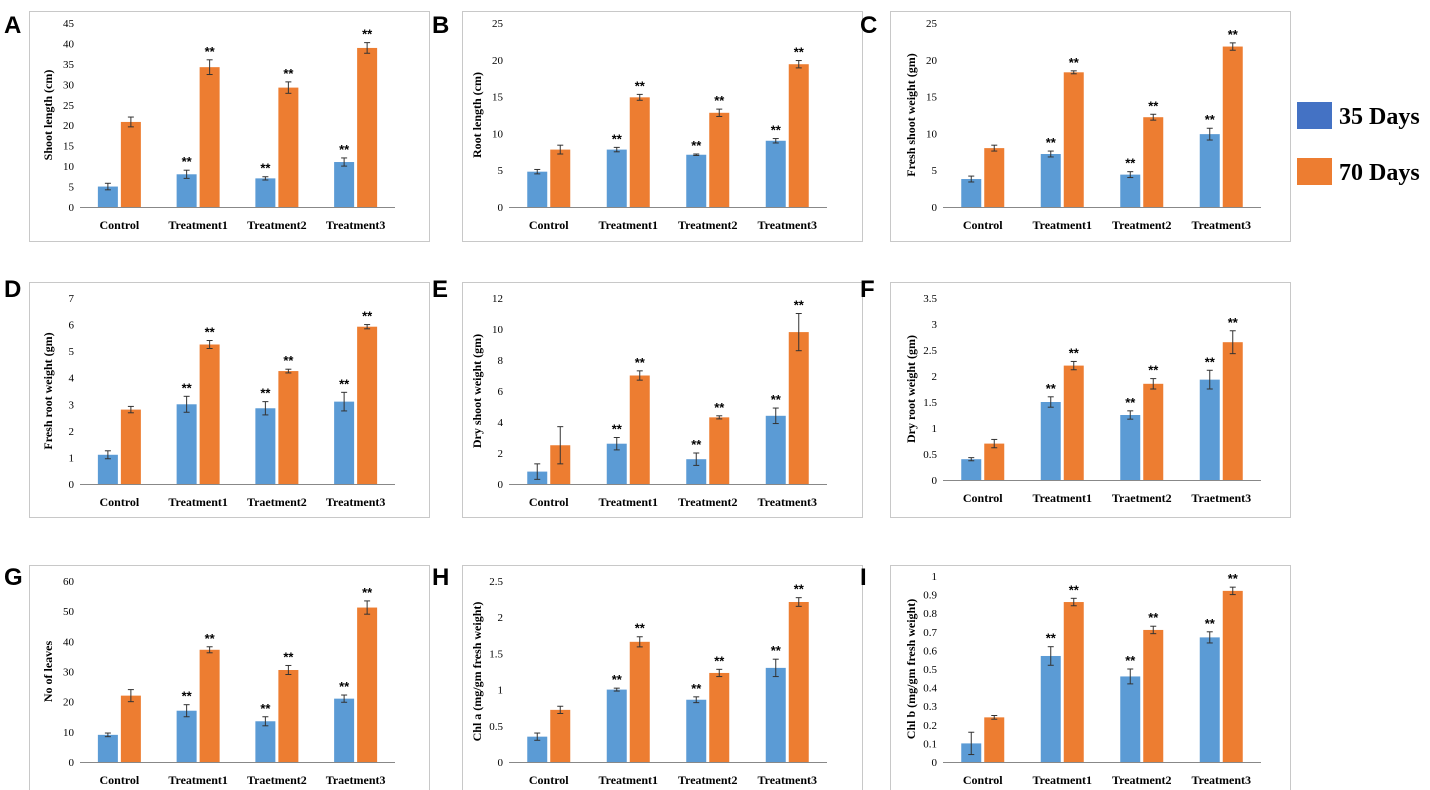  What do you see at coordinates (930, 299) in the screenshot?
I see `panel-f-ytick-label: 3.5` at bounding box center [930, 299].